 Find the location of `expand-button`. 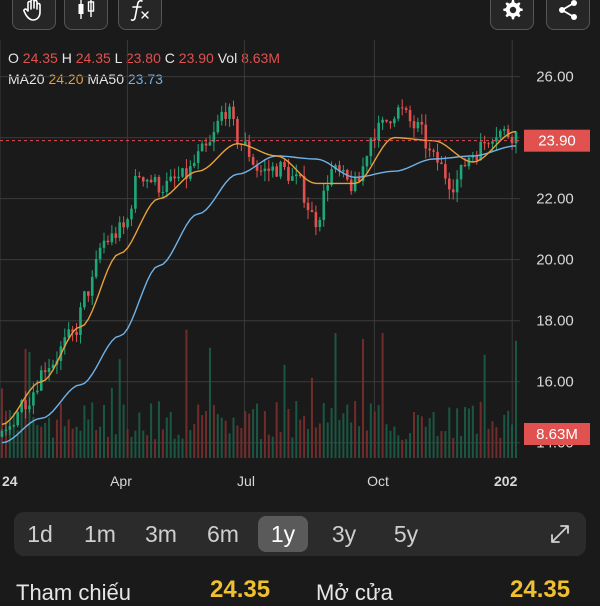

expand-button is located at coordinates (560, 536).